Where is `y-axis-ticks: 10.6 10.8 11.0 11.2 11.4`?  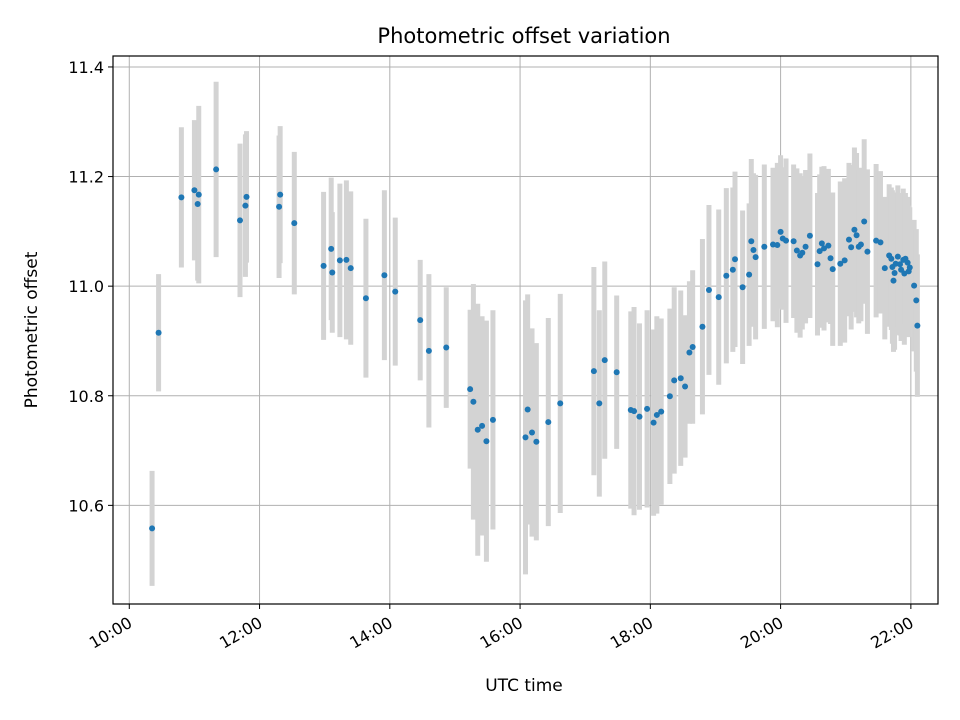 y-axis-ticks: 10.6 10.8 11.0 11.2 11.4 is located at coordinates (90, 286).